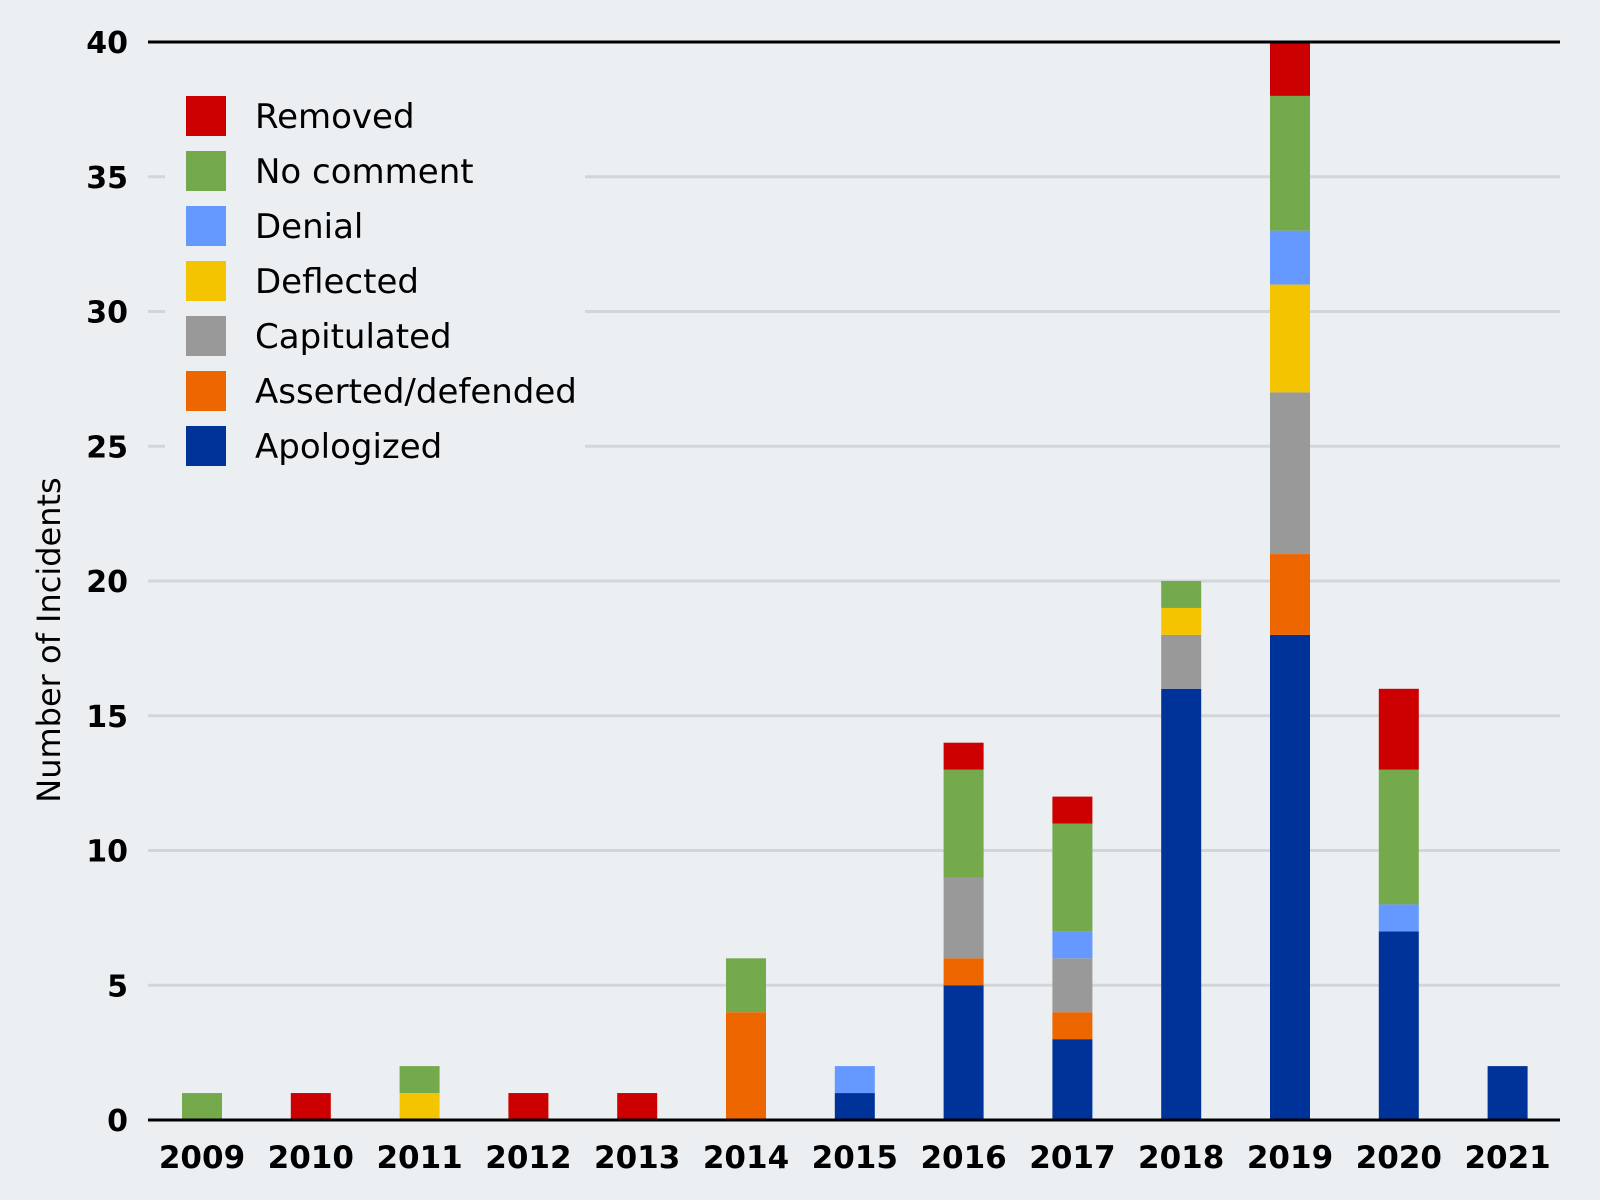 Image resolution: width=1600 pixels, height=1200 pixels. I want to click on bar-2018-no-comment, so click(1181, 594).